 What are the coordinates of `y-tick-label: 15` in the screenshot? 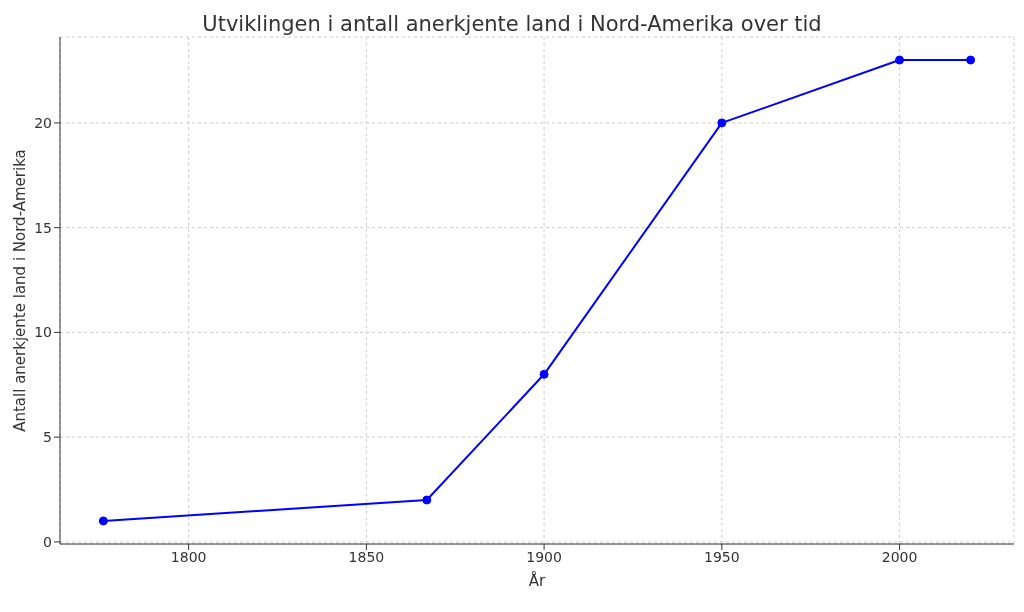 It's located at (43, 227).